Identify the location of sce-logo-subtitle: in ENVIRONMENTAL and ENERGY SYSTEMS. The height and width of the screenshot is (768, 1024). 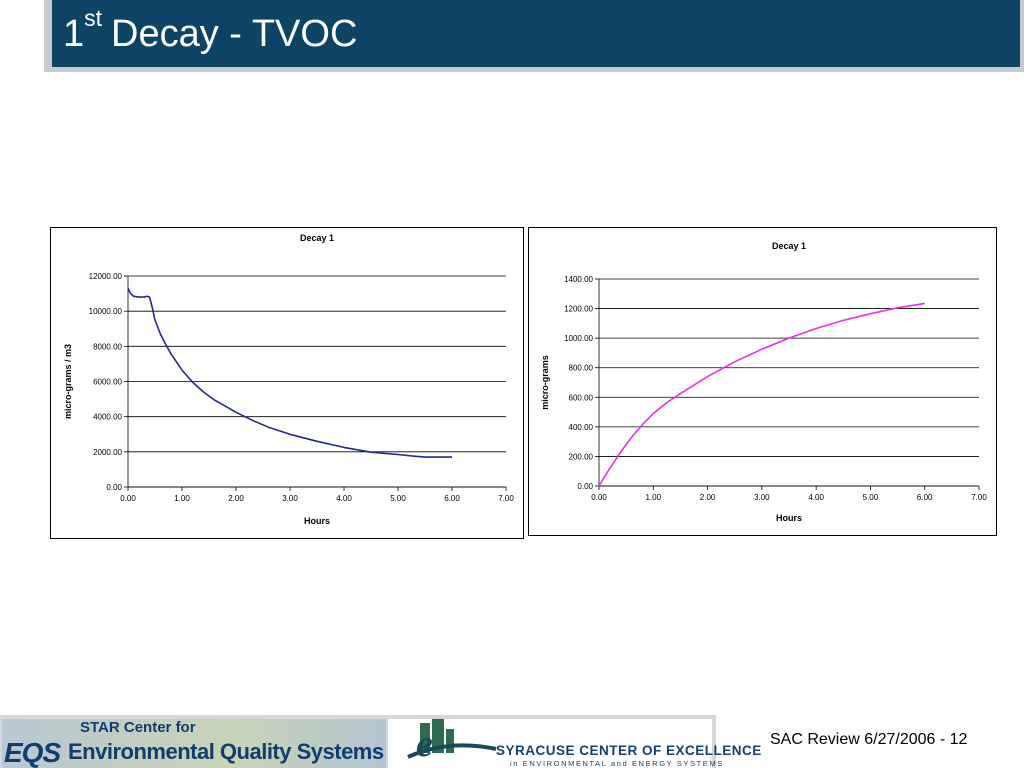
(617, 763).